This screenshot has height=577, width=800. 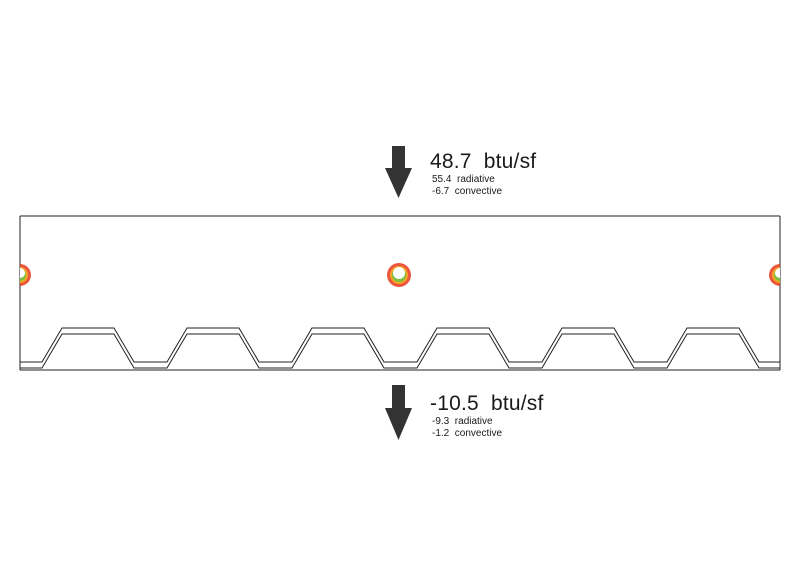 What do you see at coordinates (478, 433) in the screenshot?
I see `bottom-convective-label: convective` at bounding box center [478, 433].